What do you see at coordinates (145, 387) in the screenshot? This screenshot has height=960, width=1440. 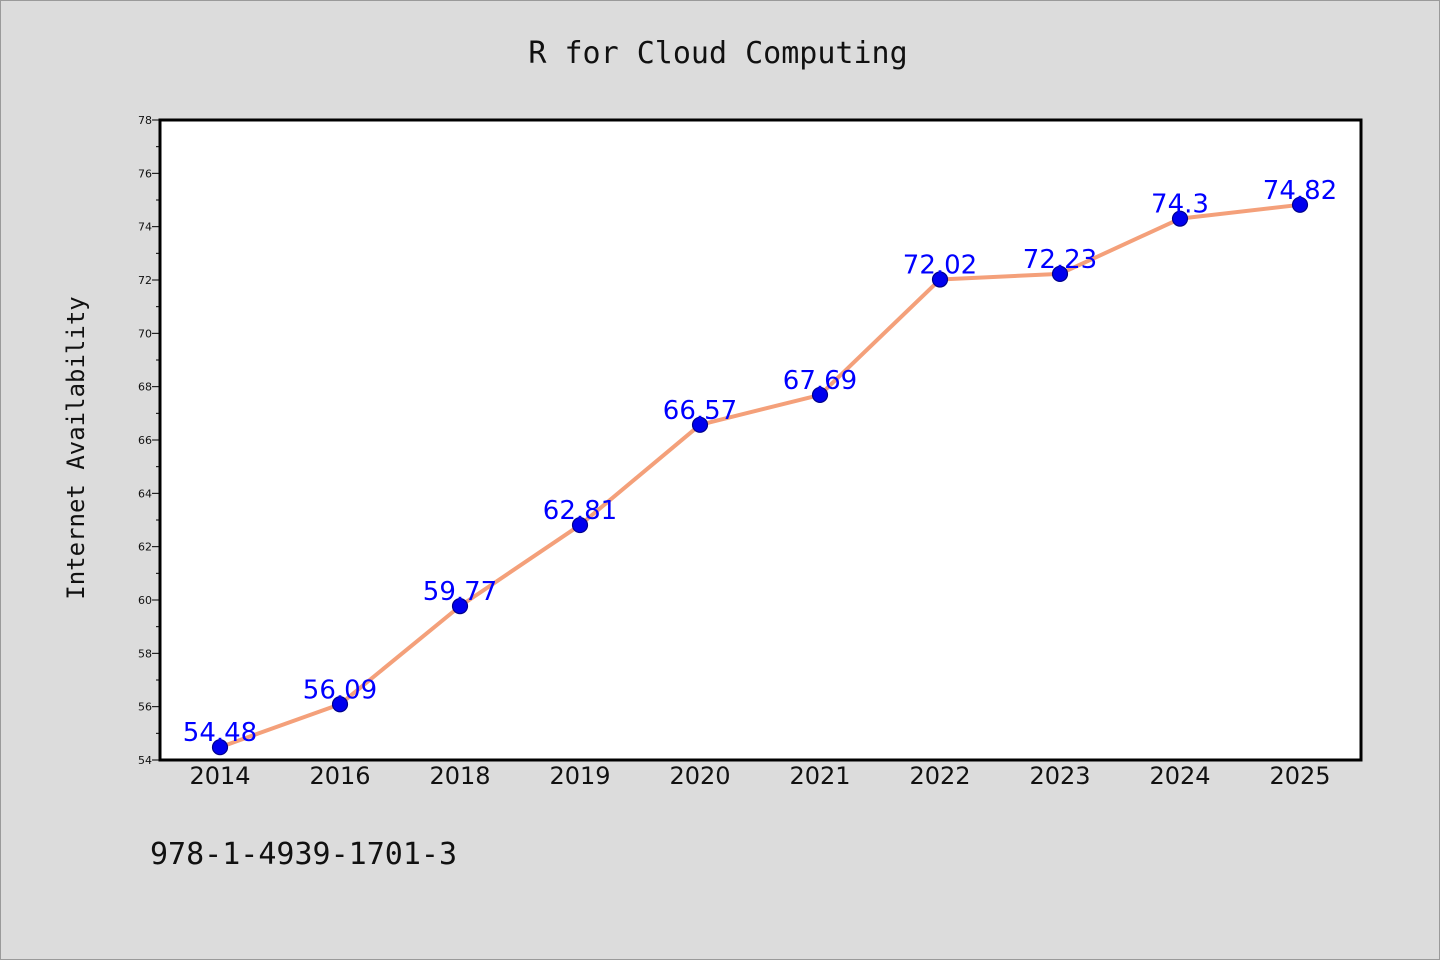 I see `y-tick-label: 68` at bounding box center [145, 387].